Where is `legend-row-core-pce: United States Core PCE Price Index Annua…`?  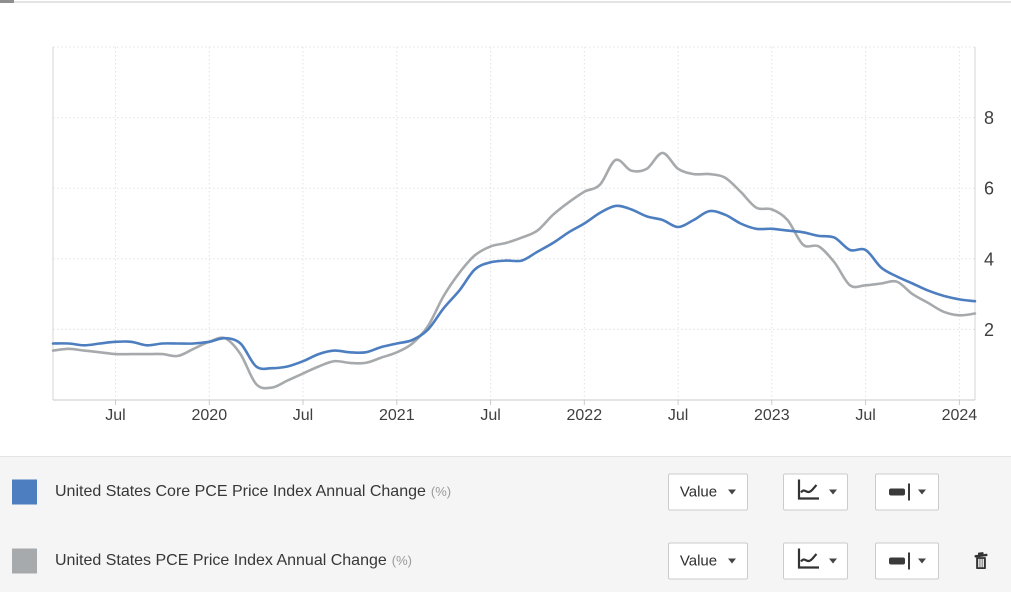 legend-row-core-pce: United States Core PCE Price Index Annua… is located at coordinates (505, 492).